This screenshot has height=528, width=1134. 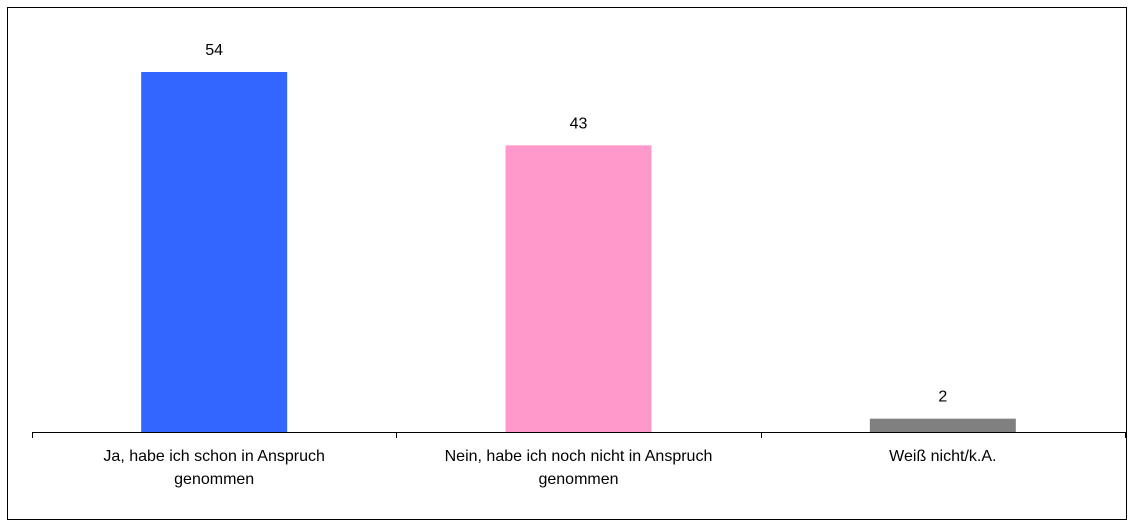 What do you see at coordinates (942, 456) in the screenshot?
I see `x-tick-label: Weiß nicht/k.A.` at bounding box center [942, 456].